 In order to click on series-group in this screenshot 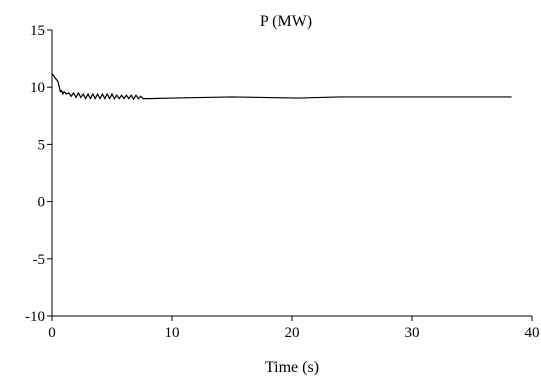, I will do `click(281, 87)`.